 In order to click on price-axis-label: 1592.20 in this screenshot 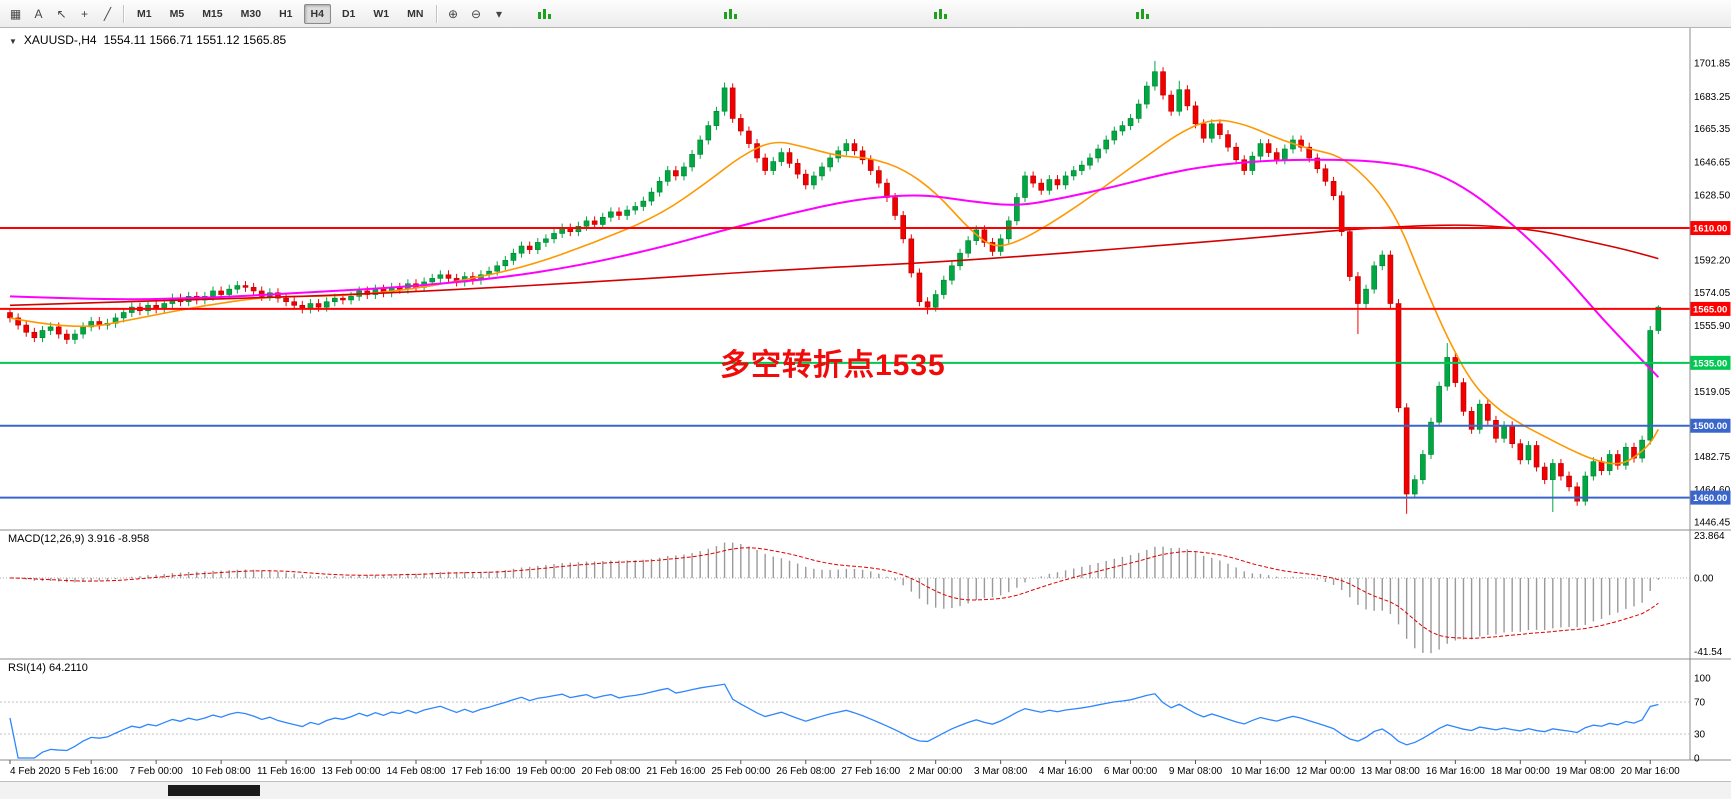, I will do `click(1712, 261)`.